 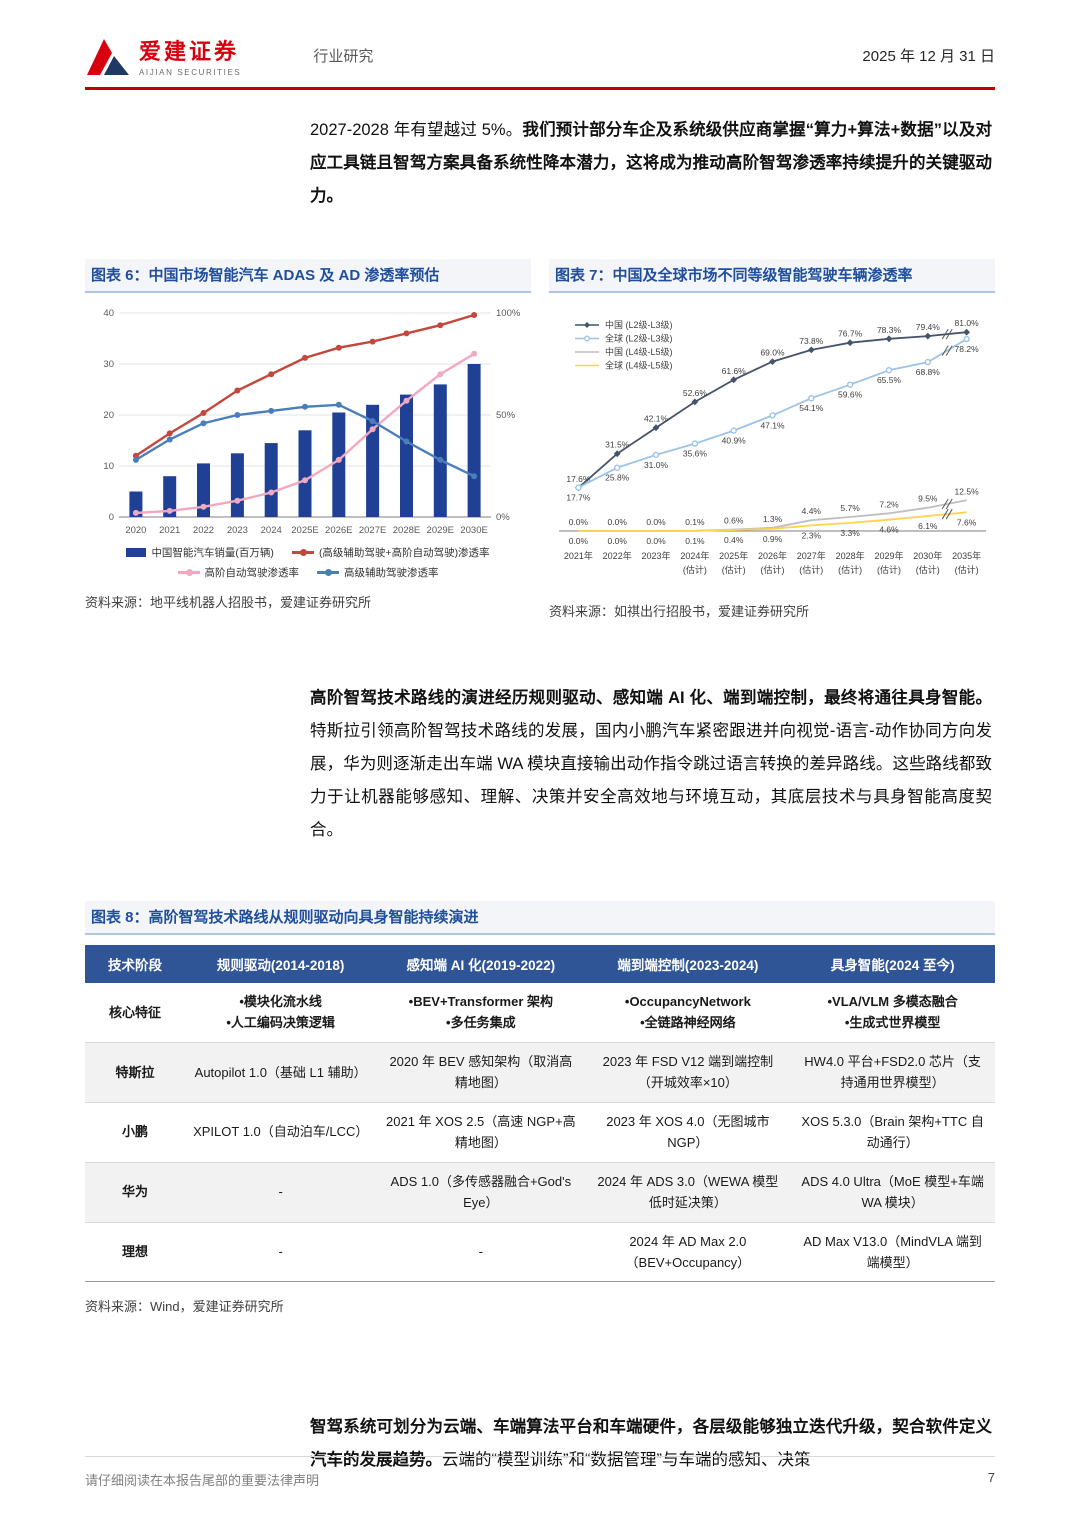 What do you see at coordinates (506, 415) in the screenshot?
I see `svg-text: 50%` at bounding box center [506, 415].